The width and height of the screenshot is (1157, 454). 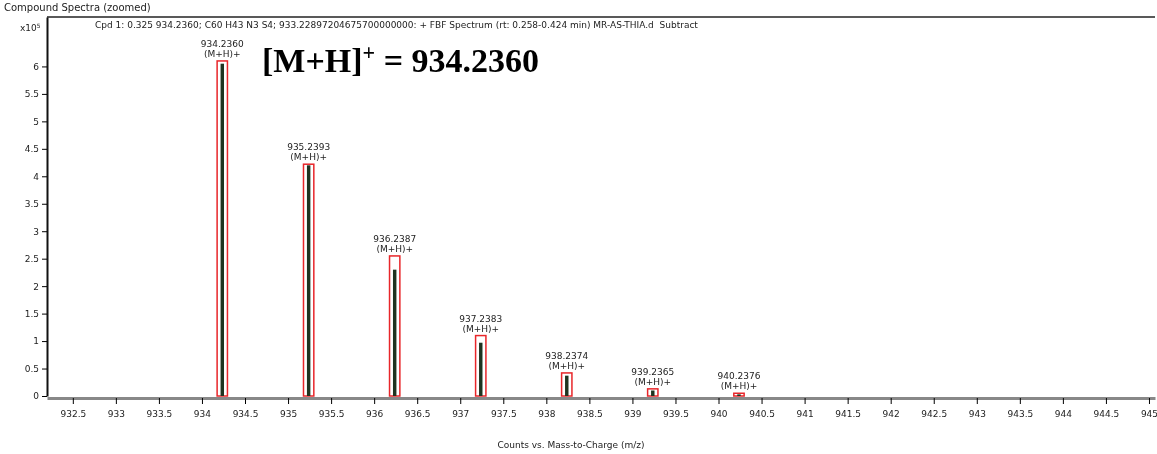 What do you see at coordinates (77, 7) in the screenshot?
I see `chart-title: Compound Spectra (zoomed)` at bounding box center [77, 7].